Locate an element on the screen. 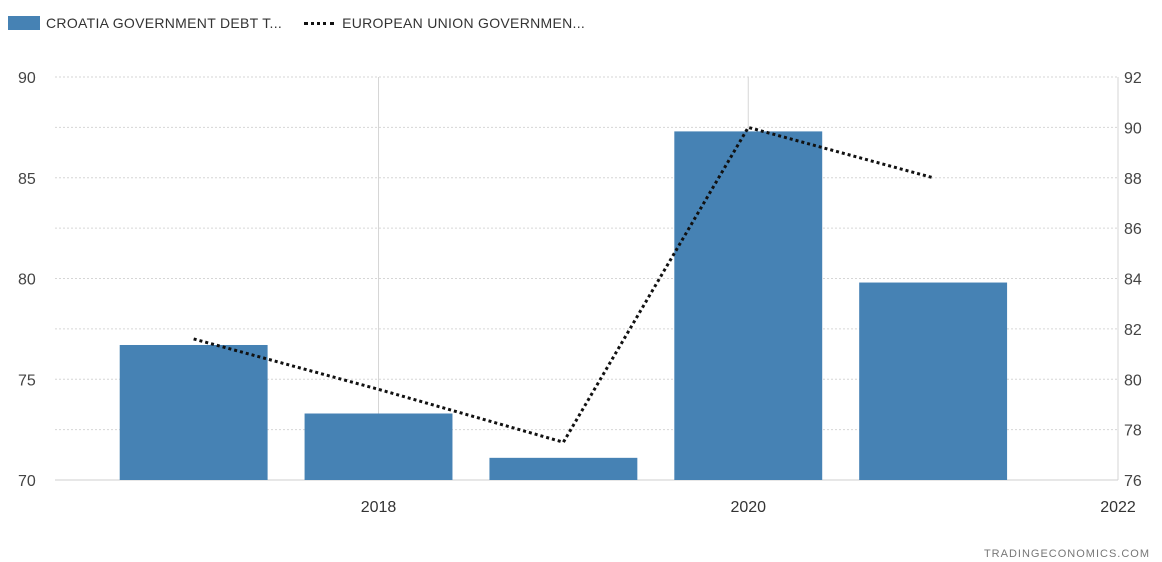  y-left-tick-label: 90 is located at coordinates (27, 78).